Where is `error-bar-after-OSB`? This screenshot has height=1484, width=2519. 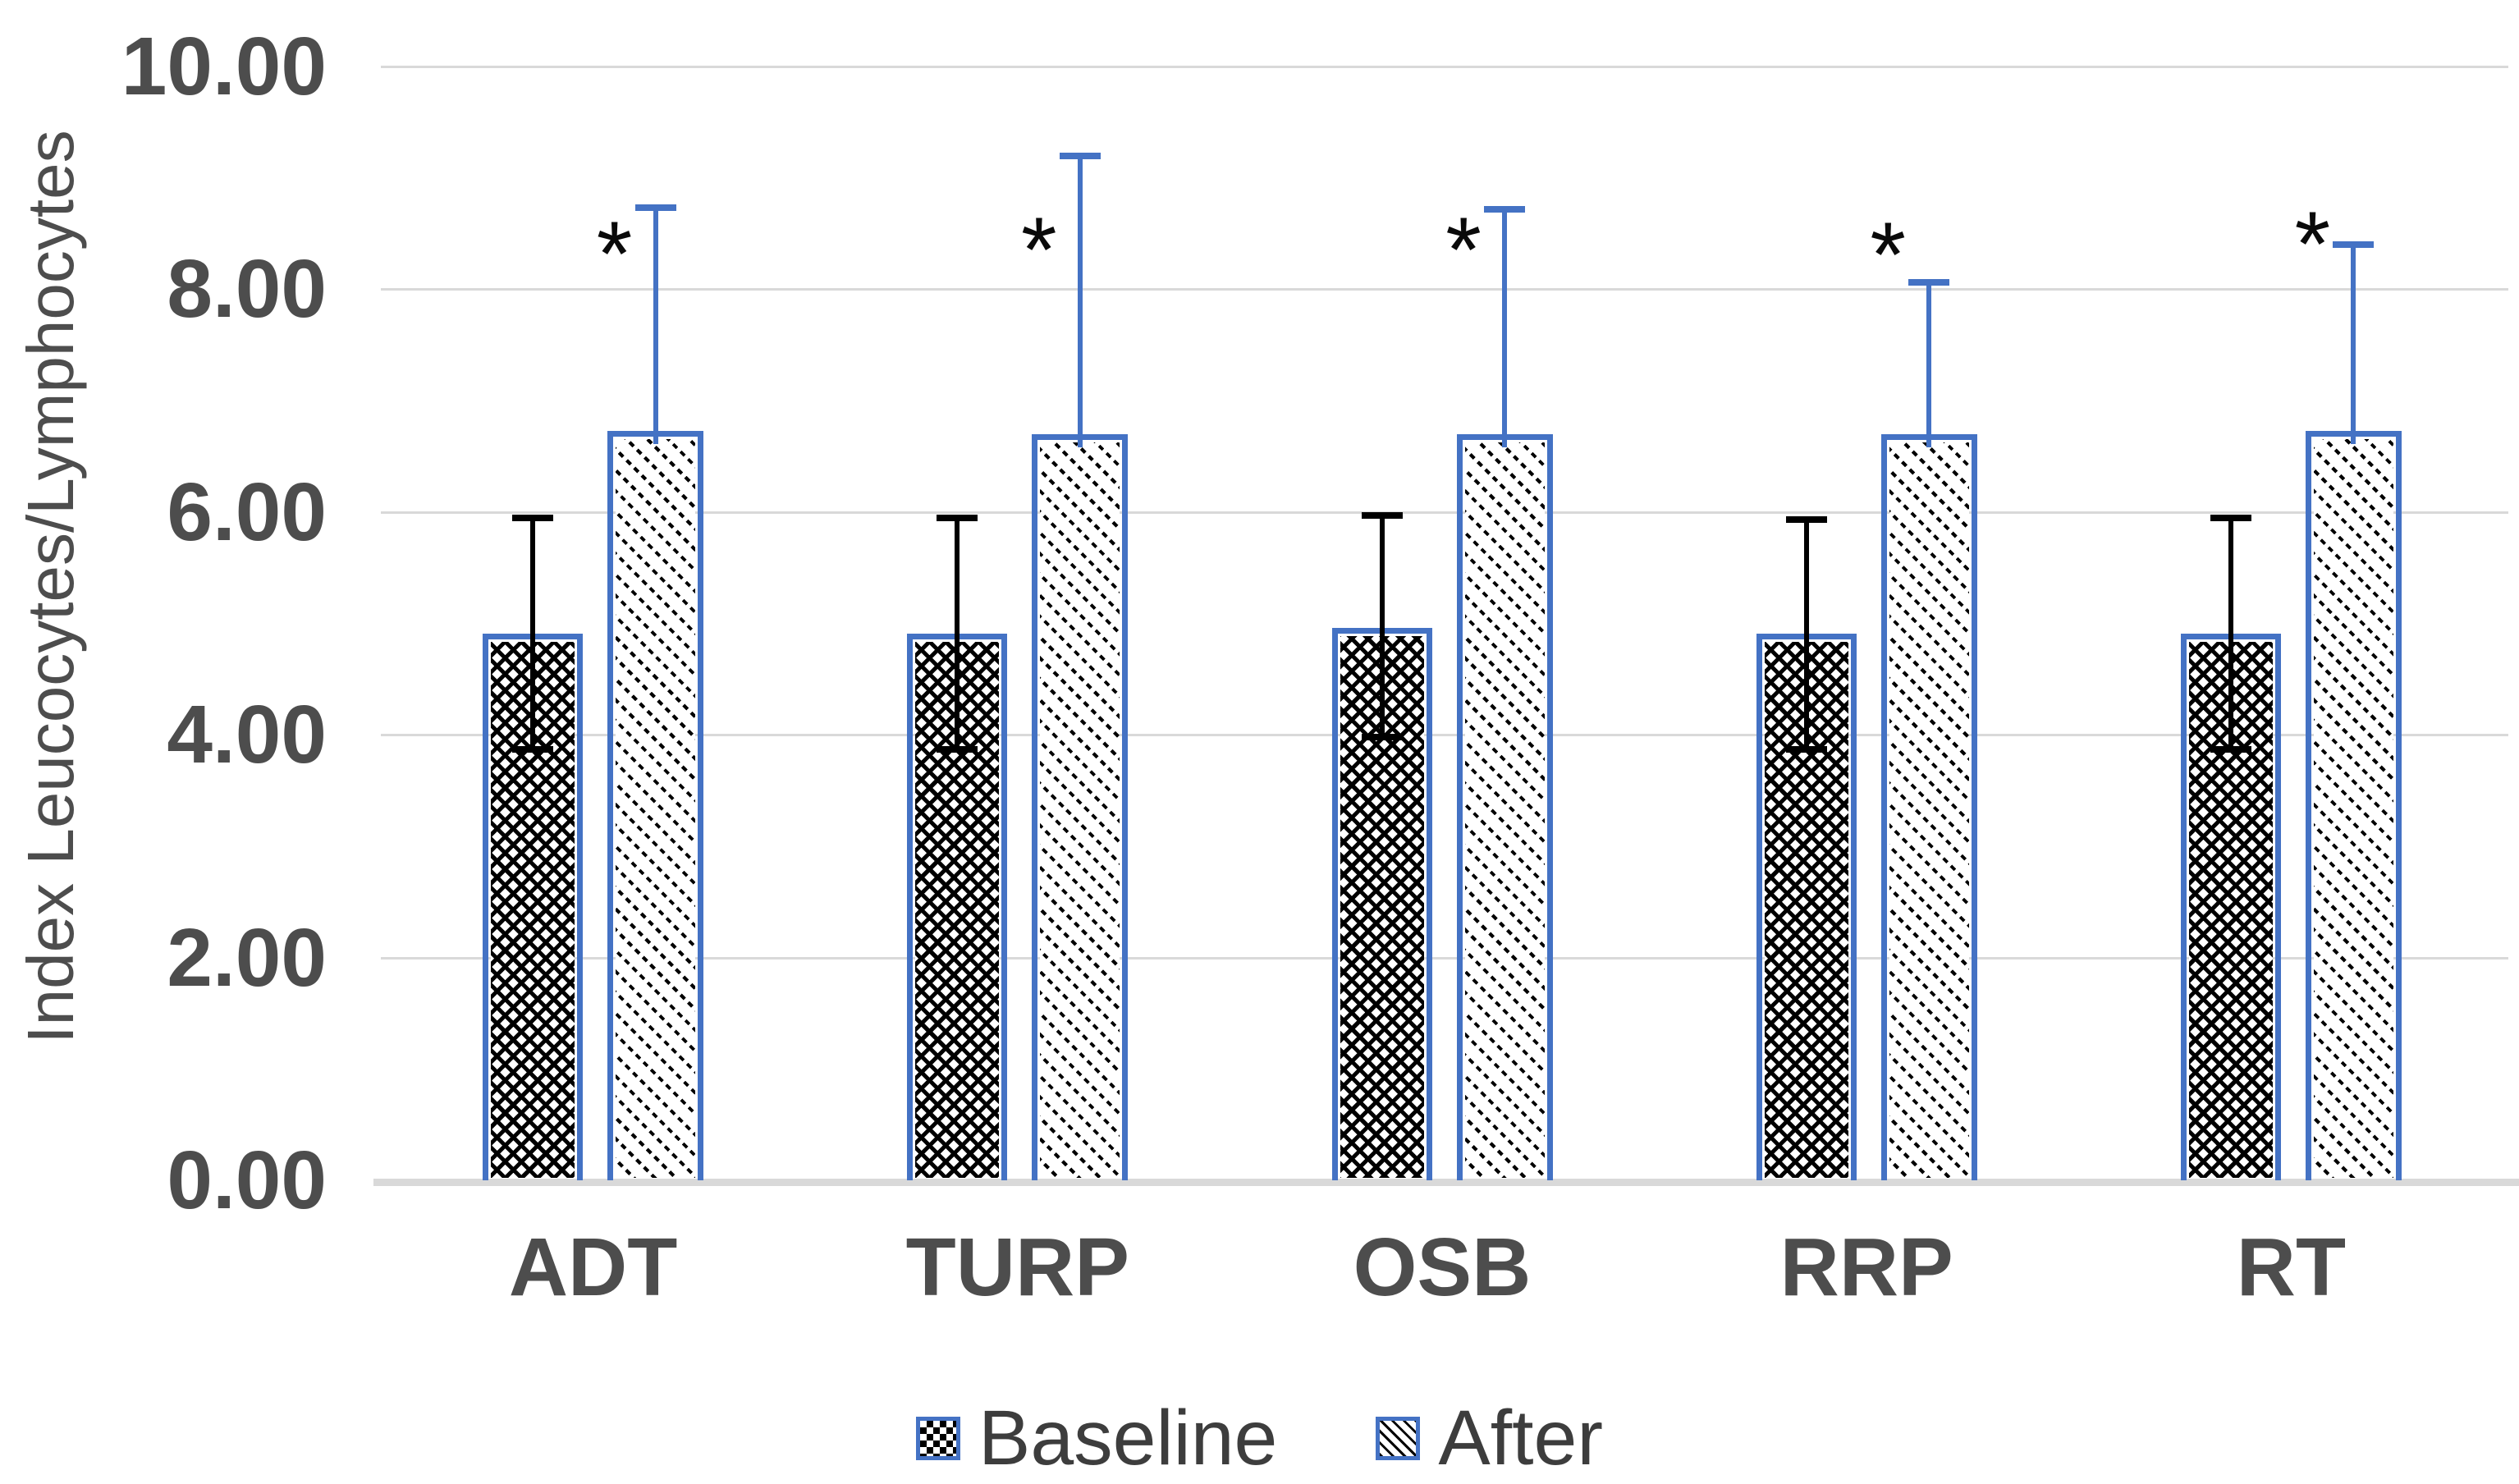
error-bar-after-OSB is located at coordinates (1505, 327).